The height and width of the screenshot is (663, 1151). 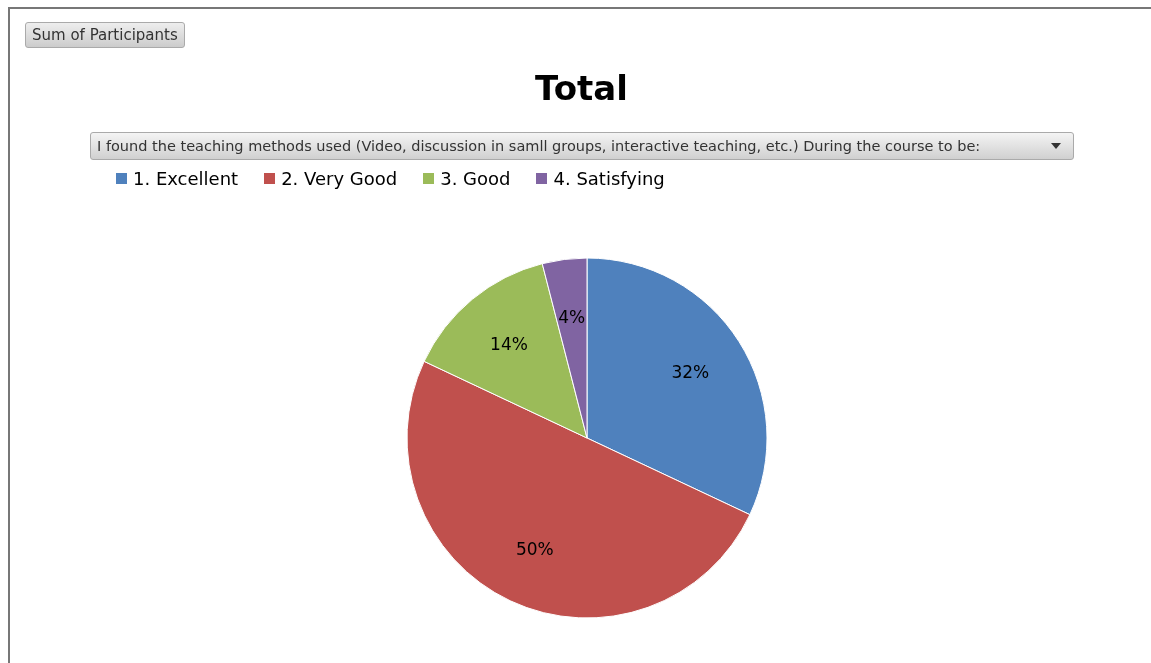 What do you see at coordinates (339, 178) in the screenshot?
I see `legend-label: 2. Very Good` at bounding box center [339, 178].